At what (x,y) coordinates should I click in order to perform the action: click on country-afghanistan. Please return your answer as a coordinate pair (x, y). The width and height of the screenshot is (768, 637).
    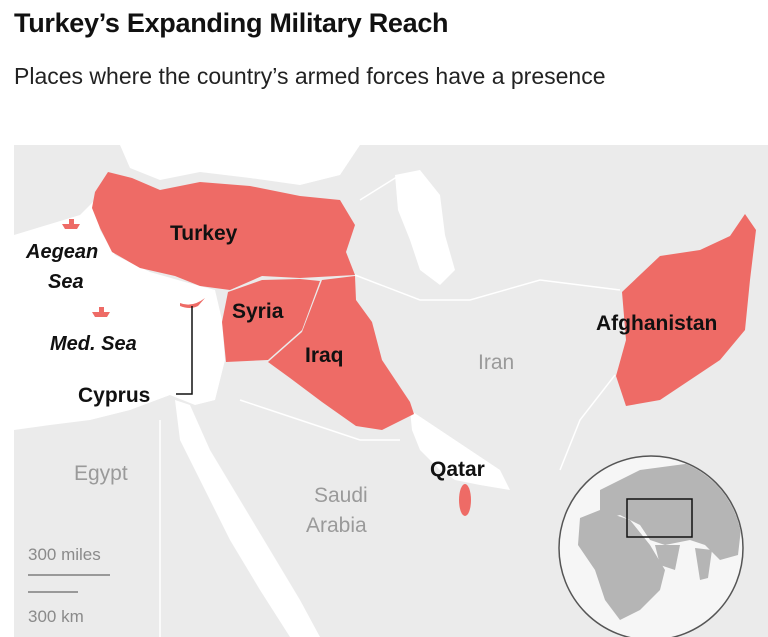
    Looking at the image, I should click on (686, 310).